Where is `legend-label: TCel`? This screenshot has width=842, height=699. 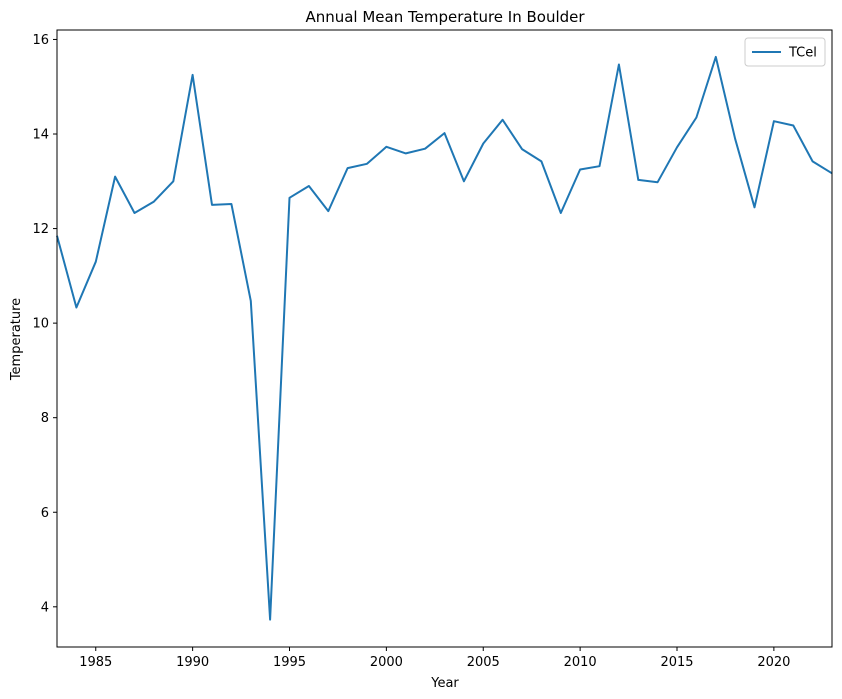
legend-label: TCel is located at coordinates (802, 53).